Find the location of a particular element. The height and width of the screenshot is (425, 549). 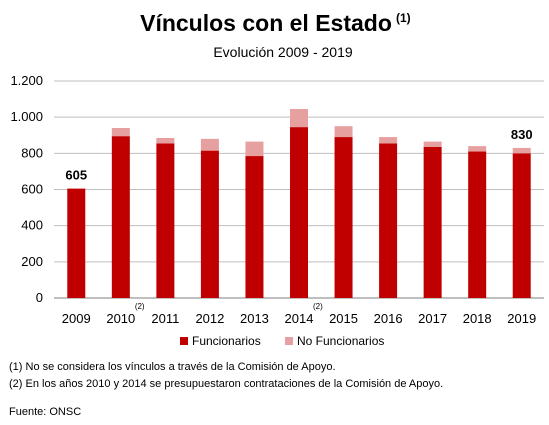

bar-funcionarios-2019 is located at coordinates (521, 225).